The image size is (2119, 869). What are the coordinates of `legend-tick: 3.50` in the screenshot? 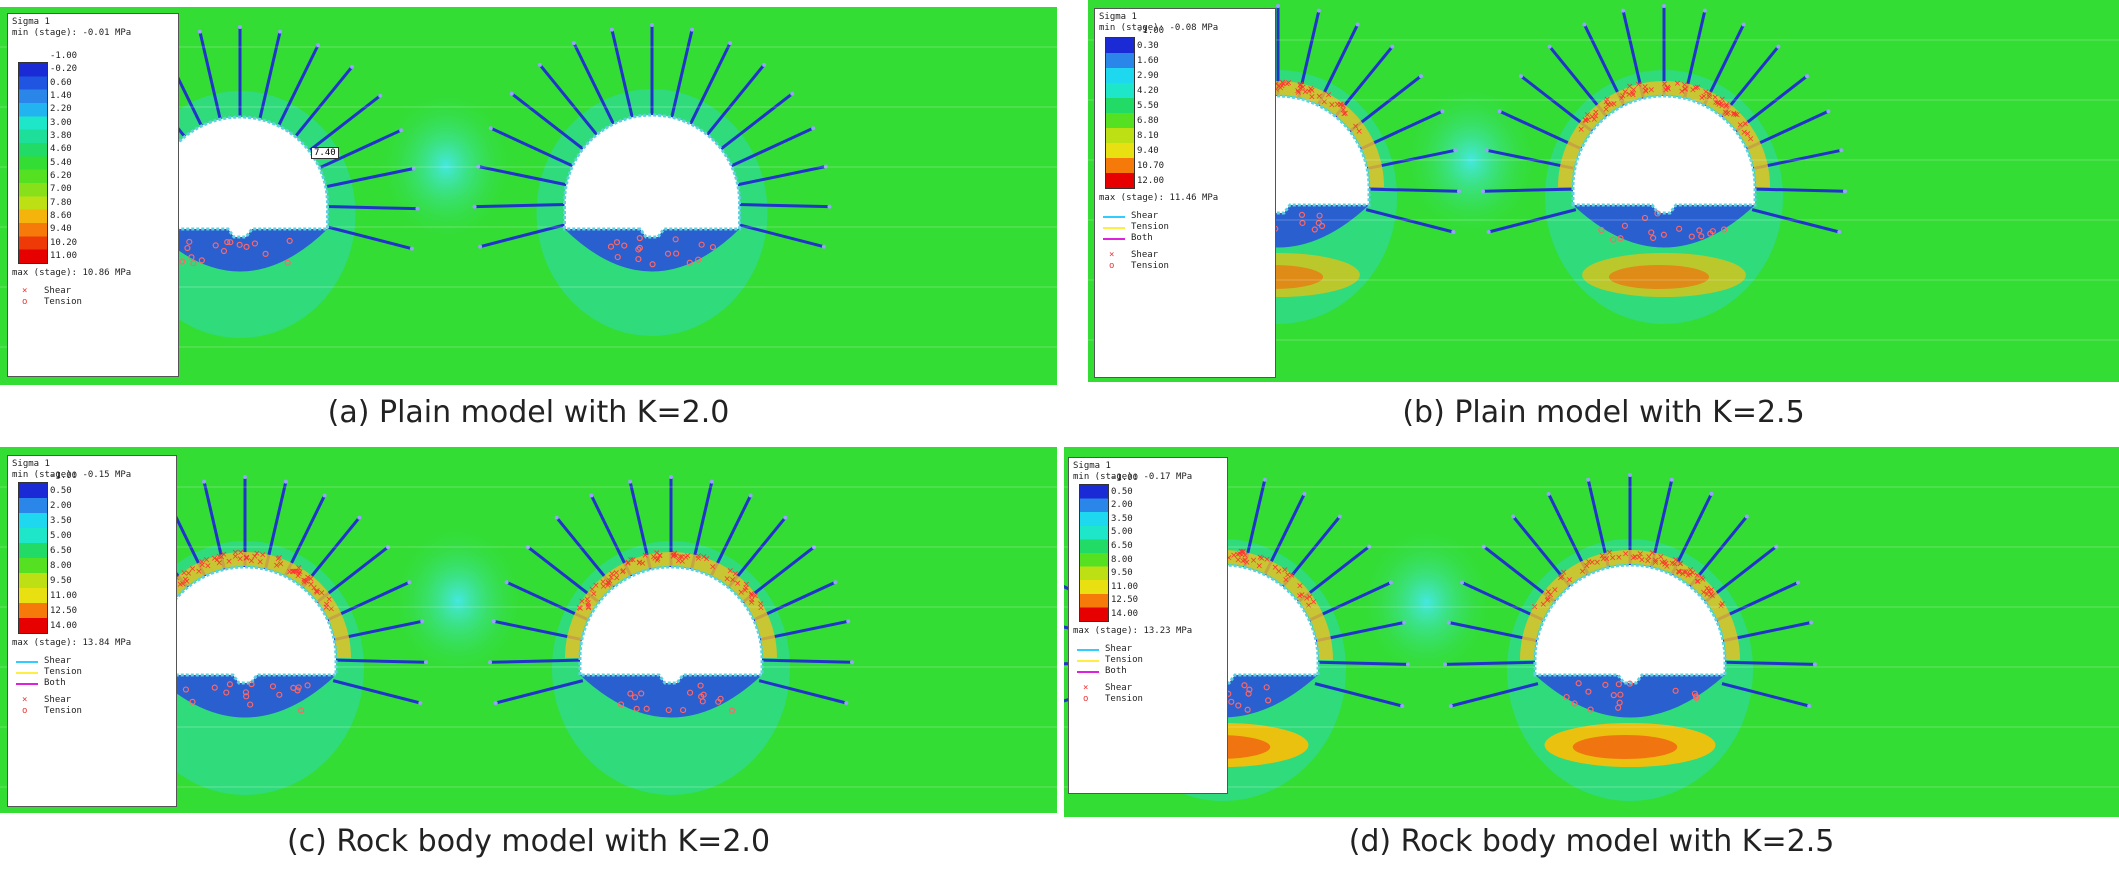 It's located at (61, 521).